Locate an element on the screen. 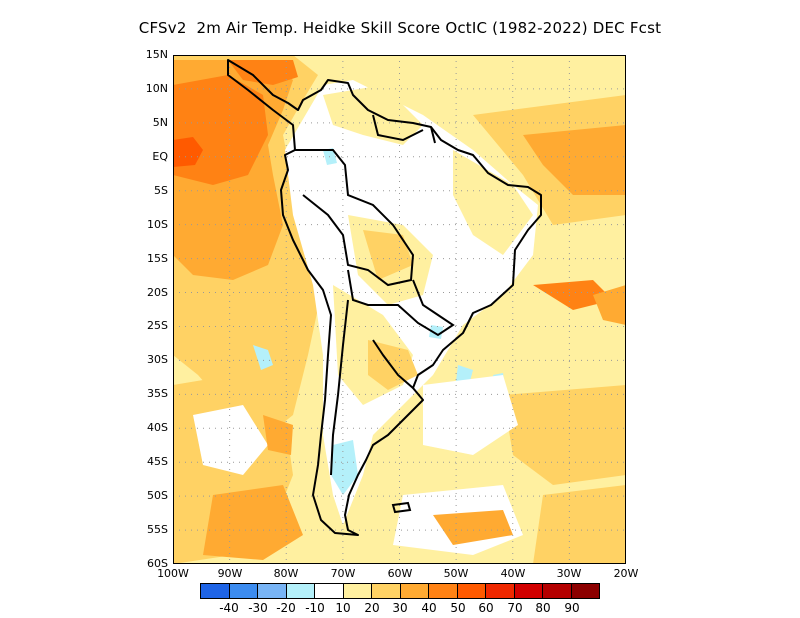 Image resolution: width=800 pixels, height=618 pixels. lat-label: 15N is located at coordinates (156, 54).